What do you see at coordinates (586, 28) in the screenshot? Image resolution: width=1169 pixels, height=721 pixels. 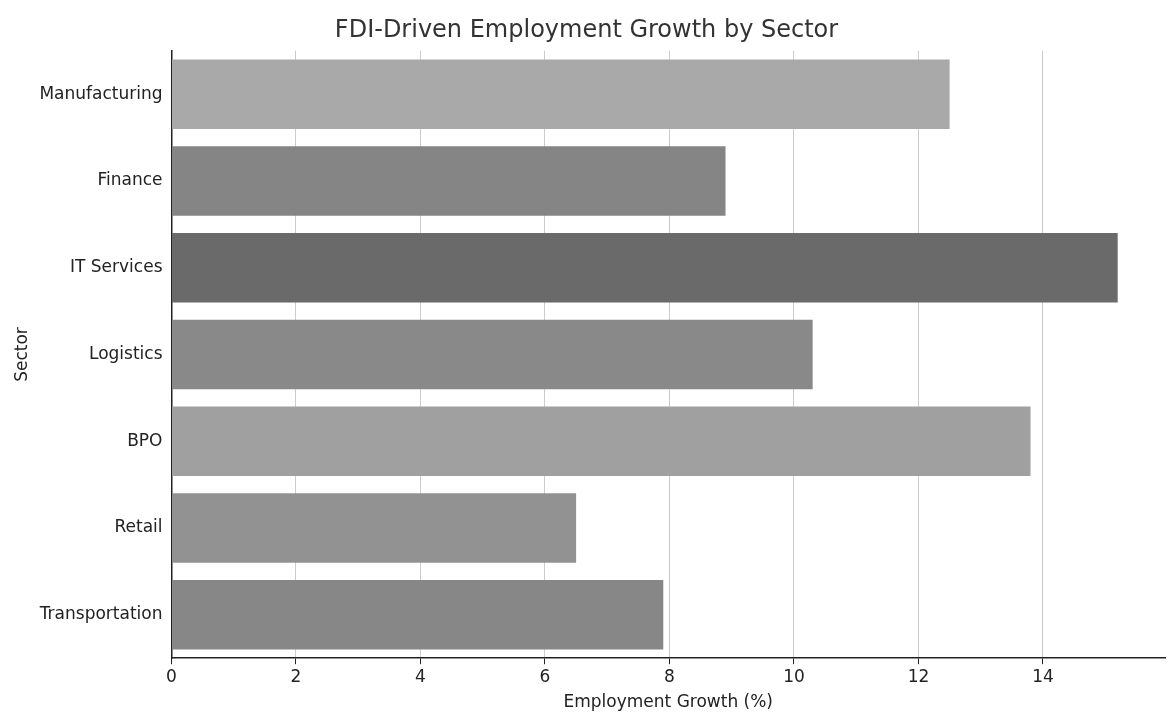 I see `chart-title: FDI-Driven Employment Growth by Sector` at bounding box center [586, 28].